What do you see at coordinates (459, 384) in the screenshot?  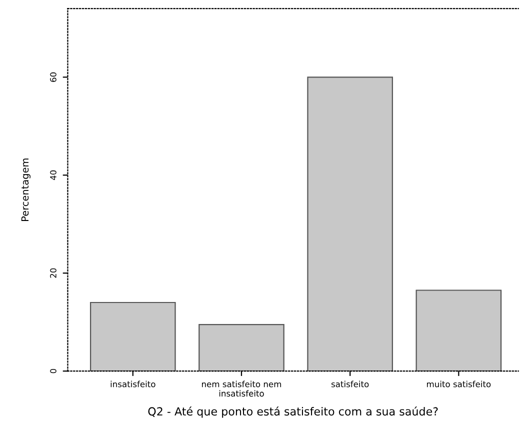 I see `x-tick-label: muito satisfeito` at bounding box center [459, 384].